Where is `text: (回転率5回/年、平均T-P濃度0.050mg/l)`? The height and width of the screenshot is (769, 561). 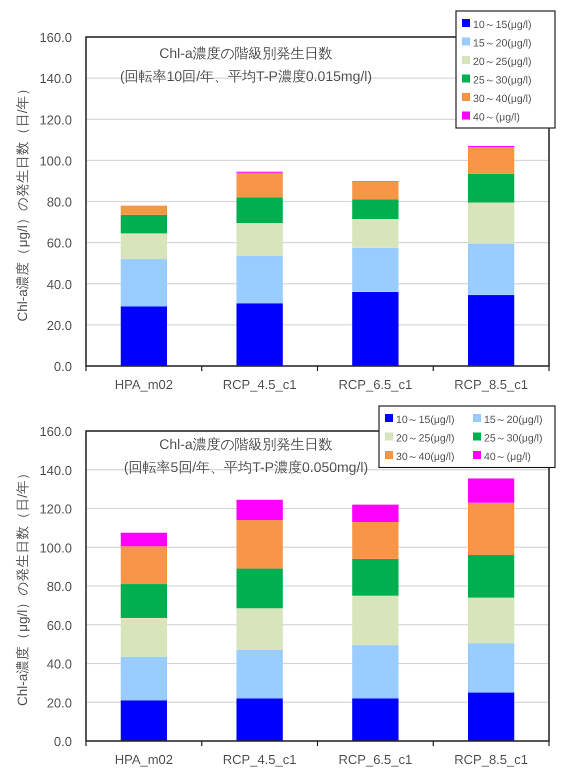 text: (回転率5回/年、平均T-P濃度0.050mg/l) is located at coordinates (246, 467).